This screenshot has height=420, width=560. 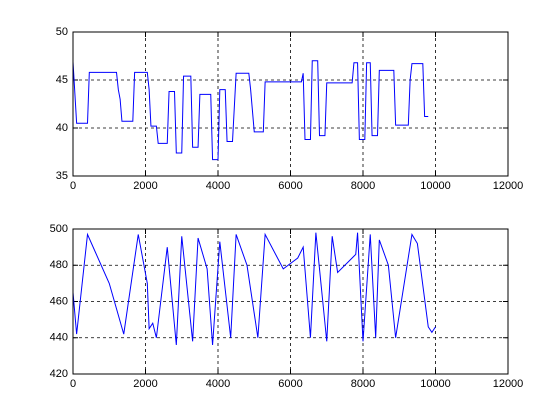 I want to click on y-tick-label: 45, so click(x=62, y=80).